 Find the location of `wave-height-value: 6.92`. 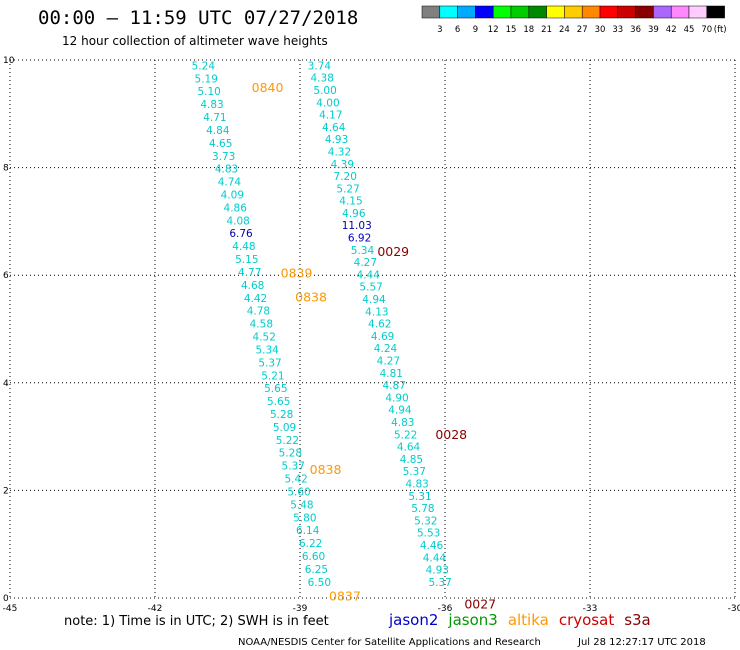

wave-height-value: 6.92 is located at coordinates (359, 239).